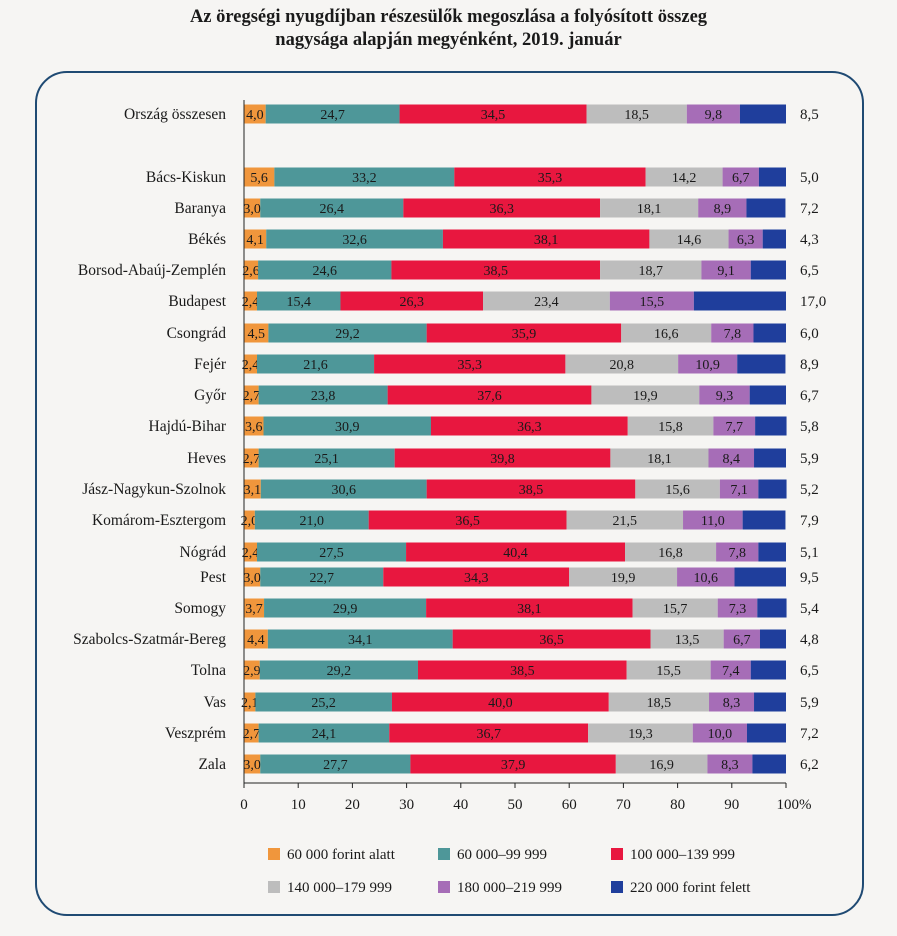  I want to click on category-label-orszag-osszesen: Ország összesen, so click(175, 114).